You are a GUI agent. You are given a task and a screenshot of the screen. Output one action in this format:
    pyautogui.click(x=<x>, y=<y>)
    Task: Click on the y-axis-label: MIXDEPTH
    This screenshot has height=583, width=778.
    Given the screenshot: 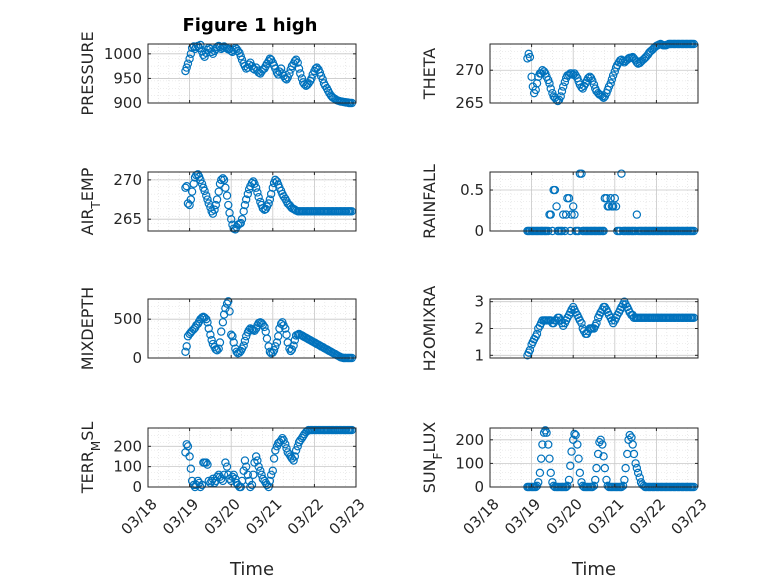 What is the action you would take?
    pyautogui.click(x=87, y=328)
    